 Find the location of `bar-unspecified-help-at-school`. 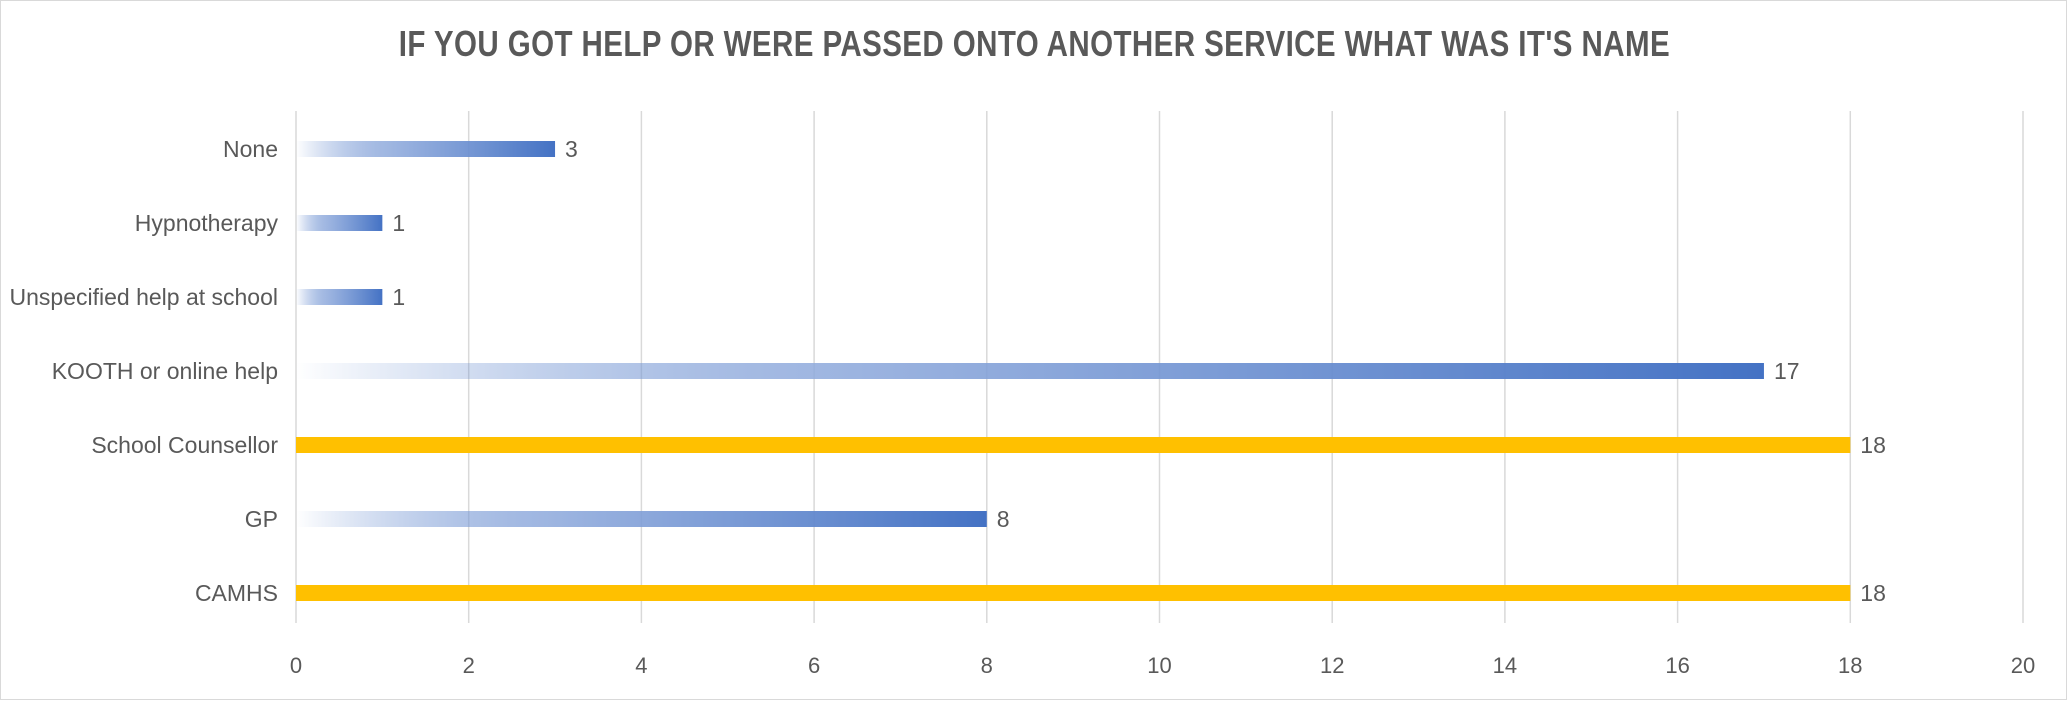

bar-unspecified-help-at-school is located at coordinates (339, 297).